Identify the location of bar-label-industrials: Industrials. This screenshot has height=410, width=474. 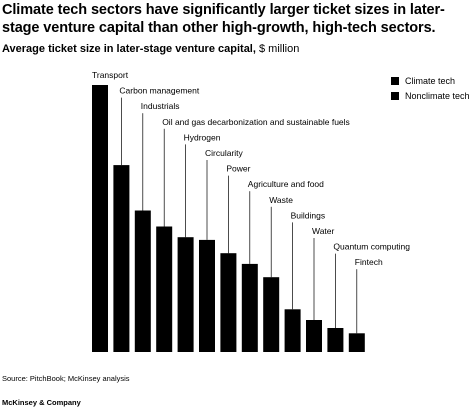
(160, 106).